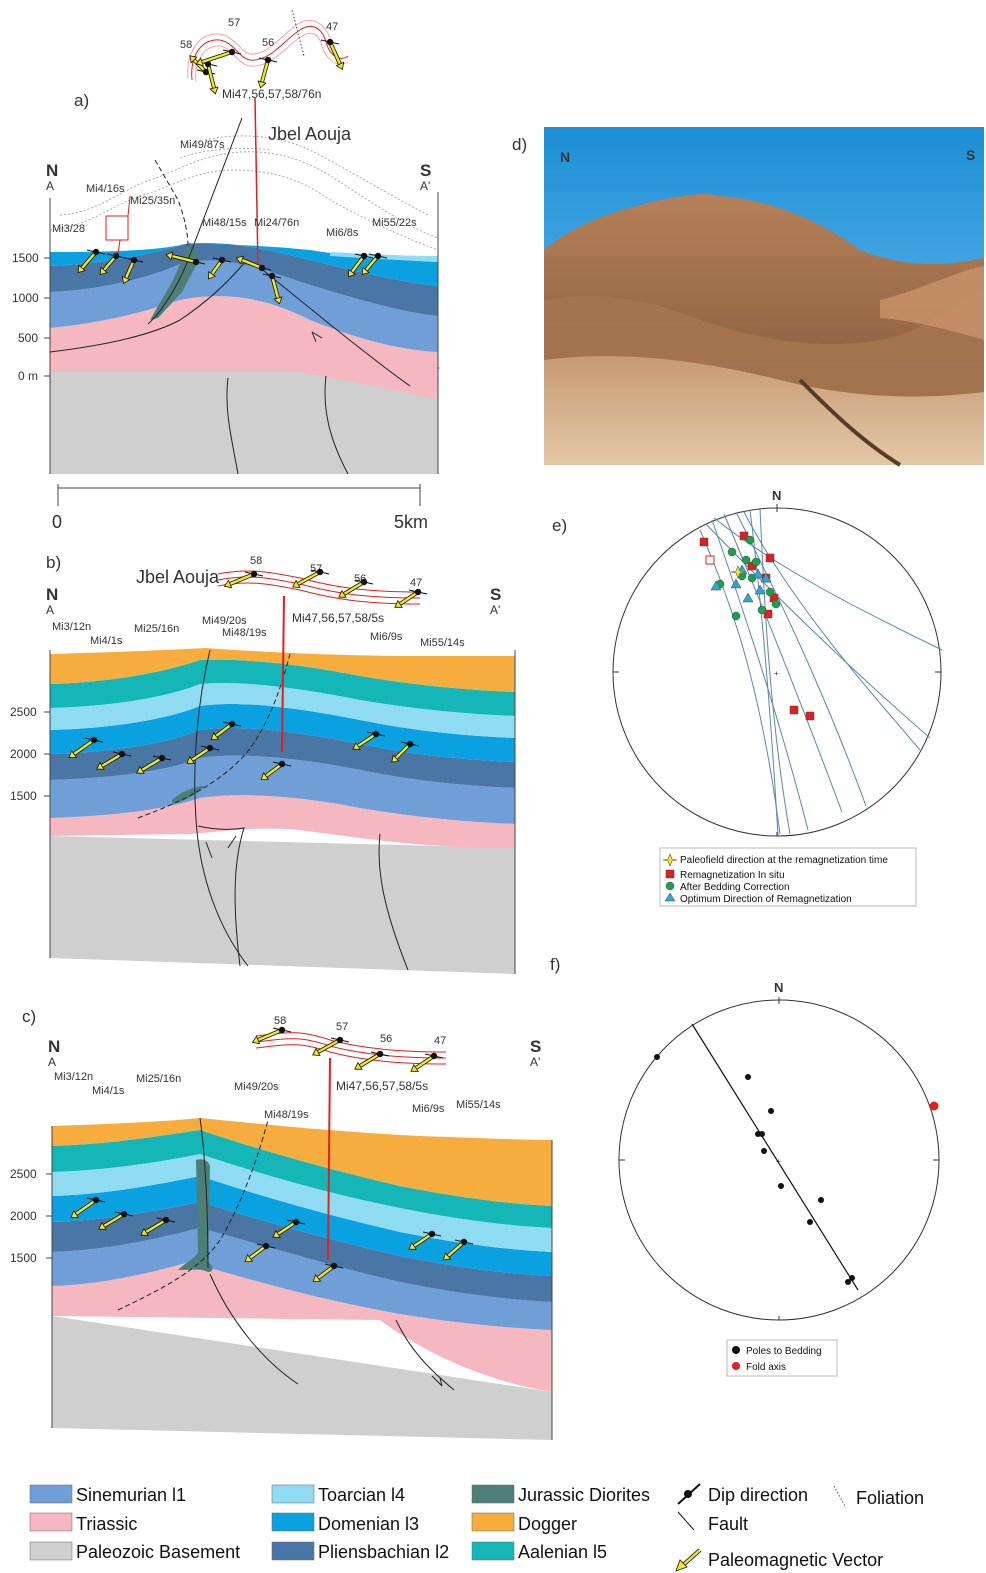 The height and width of the screenshot is (1573, 986). Describe the element at coordinates (280, 784) in the screenshot. I see `cross-section-b` at that location.